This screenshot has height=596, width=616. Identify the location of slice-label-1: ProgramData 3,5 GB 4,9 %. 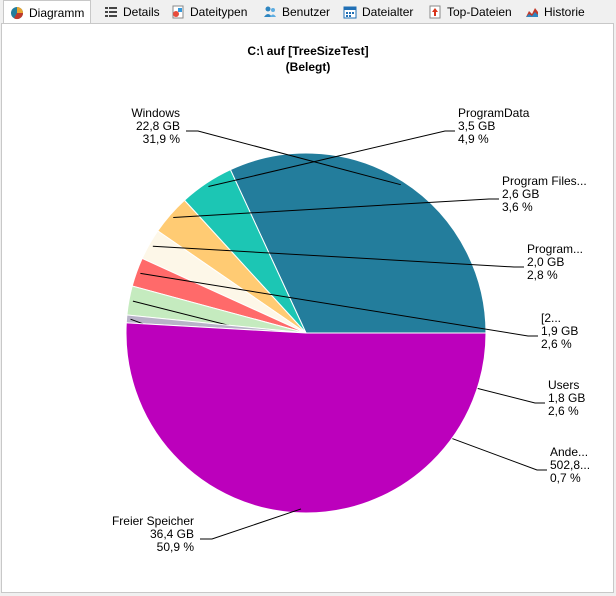
(494, 126).